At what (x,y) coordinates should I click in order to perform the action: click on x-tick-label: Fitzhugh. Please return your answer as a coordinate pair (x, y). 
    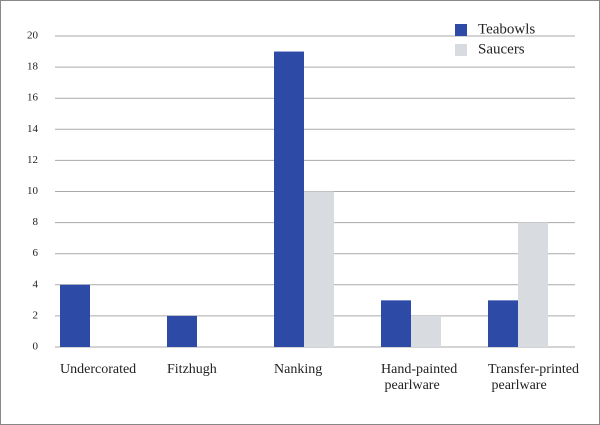
    Looking at the image, I should click on (192, 369).